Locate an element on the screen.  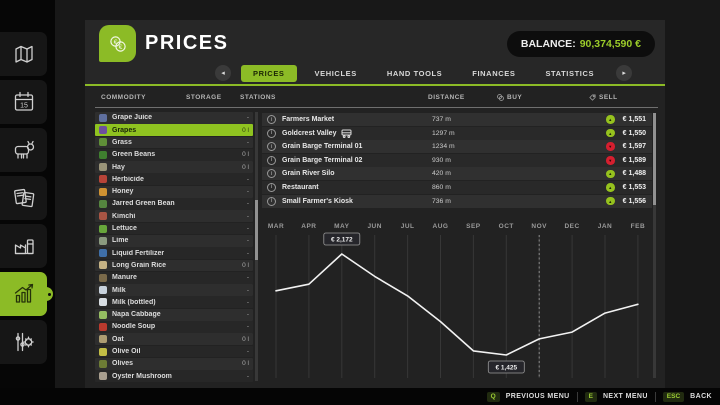
tab-vehicles: VEHICLES is located at coordinates (335, 73).